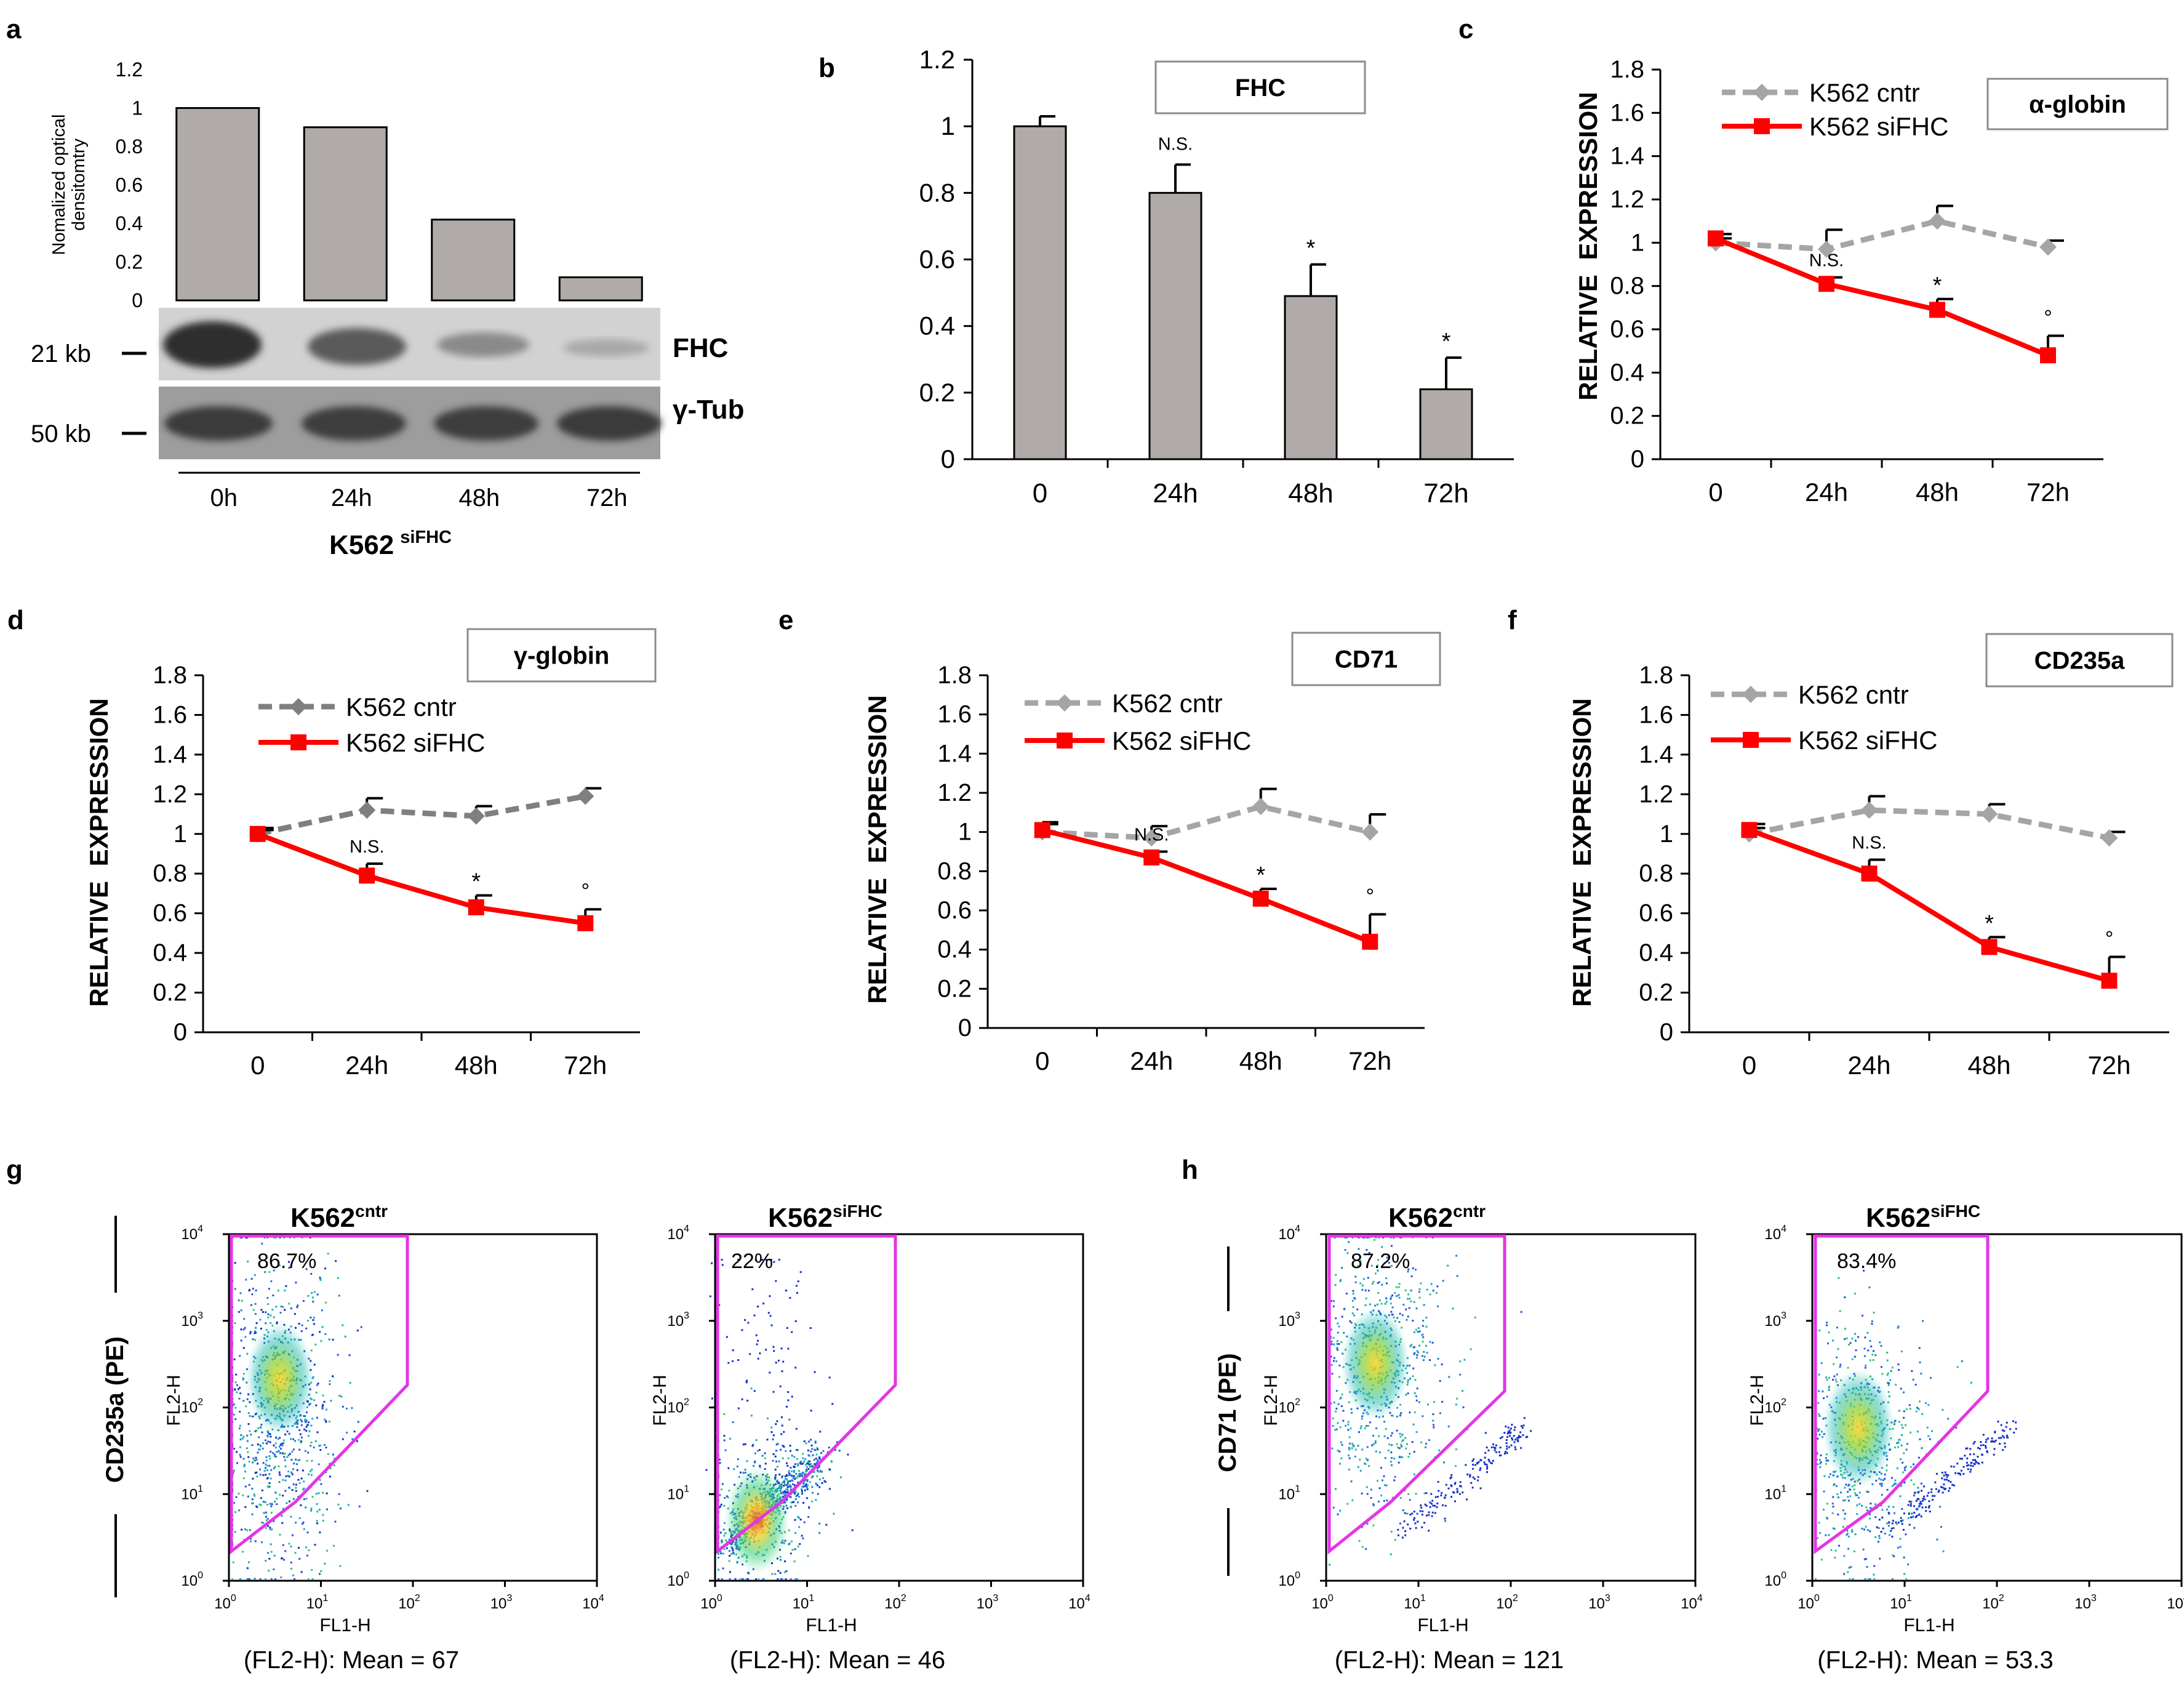  I want to click on d-xtick-label-48h: 48h, so click(476, 1065).